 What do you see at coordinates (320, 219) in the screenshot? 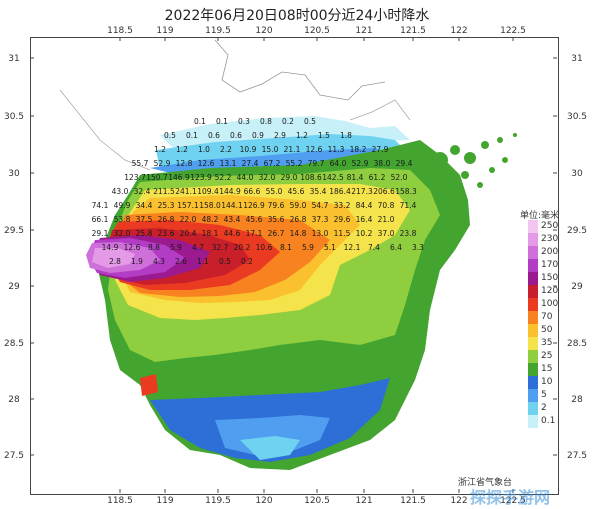
I see `station-value: 37.3` at bounding box center [320, 219].